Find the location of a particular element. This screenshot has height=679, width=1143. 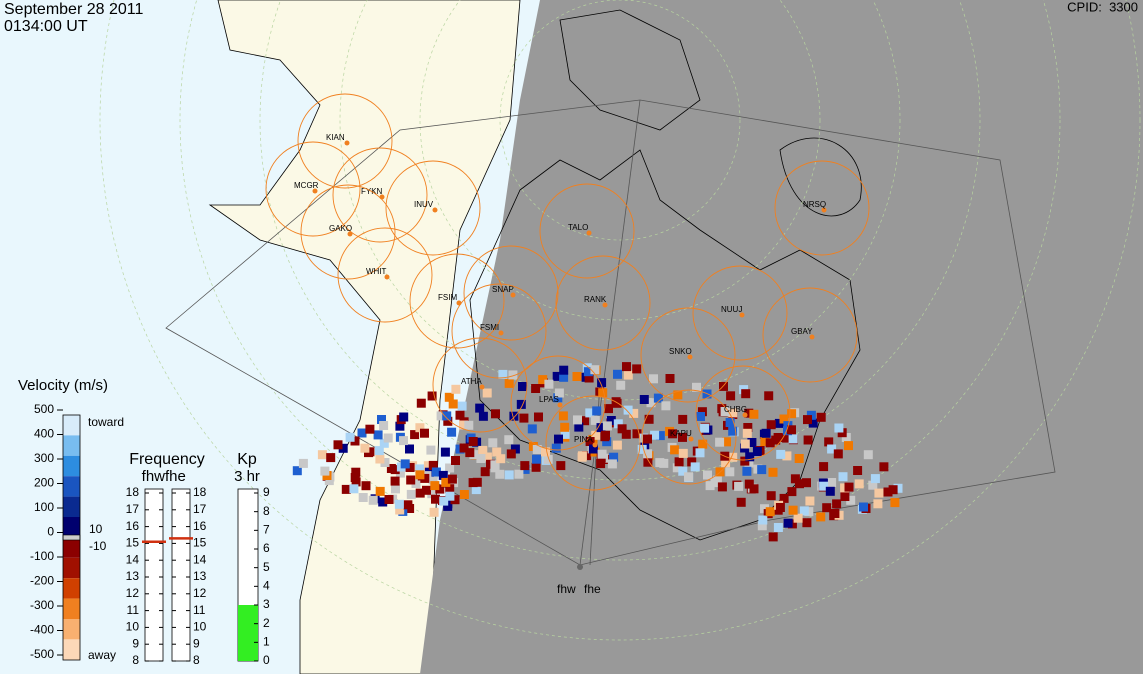

station-label: INUV is located at coordinates (424, 204).